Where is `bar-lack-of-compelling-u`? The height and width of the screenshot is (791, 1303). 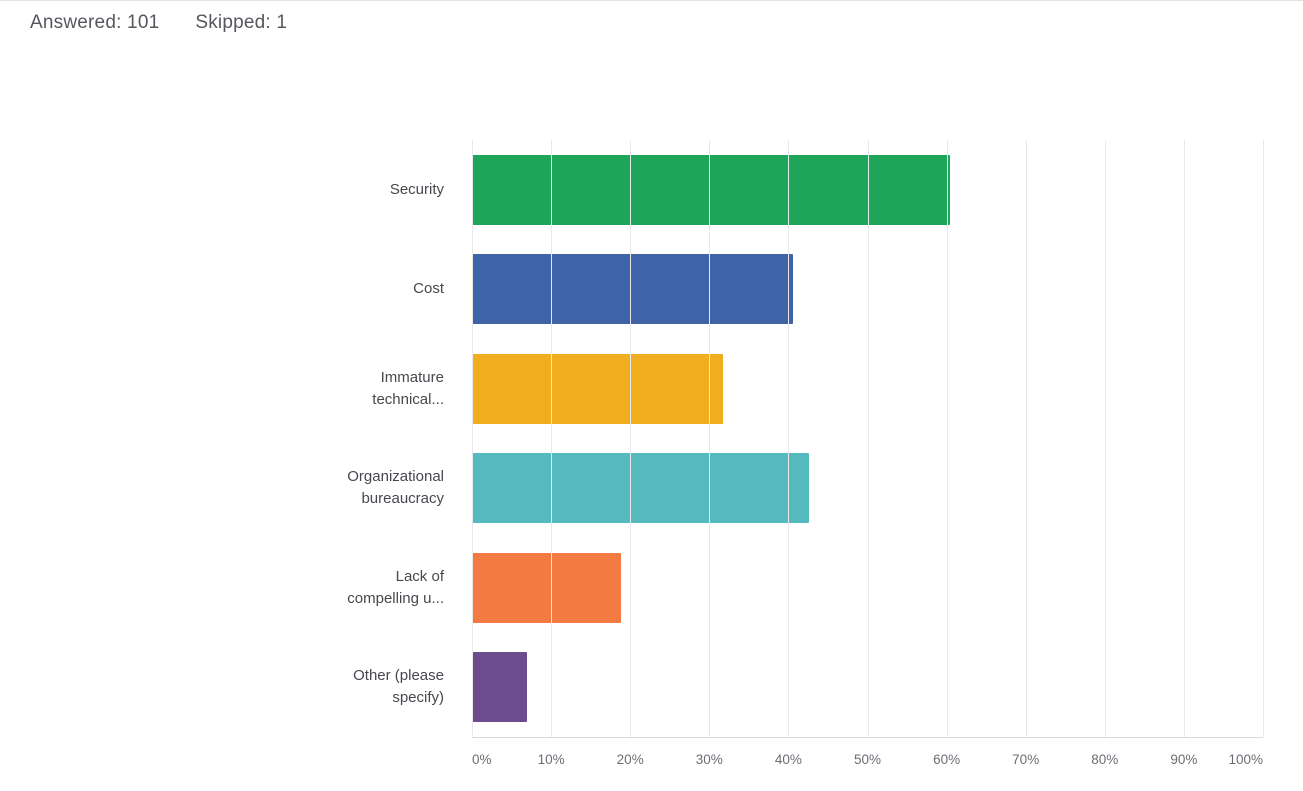
bar-lack-of-compelling-u is located at coordinates (546, 587).